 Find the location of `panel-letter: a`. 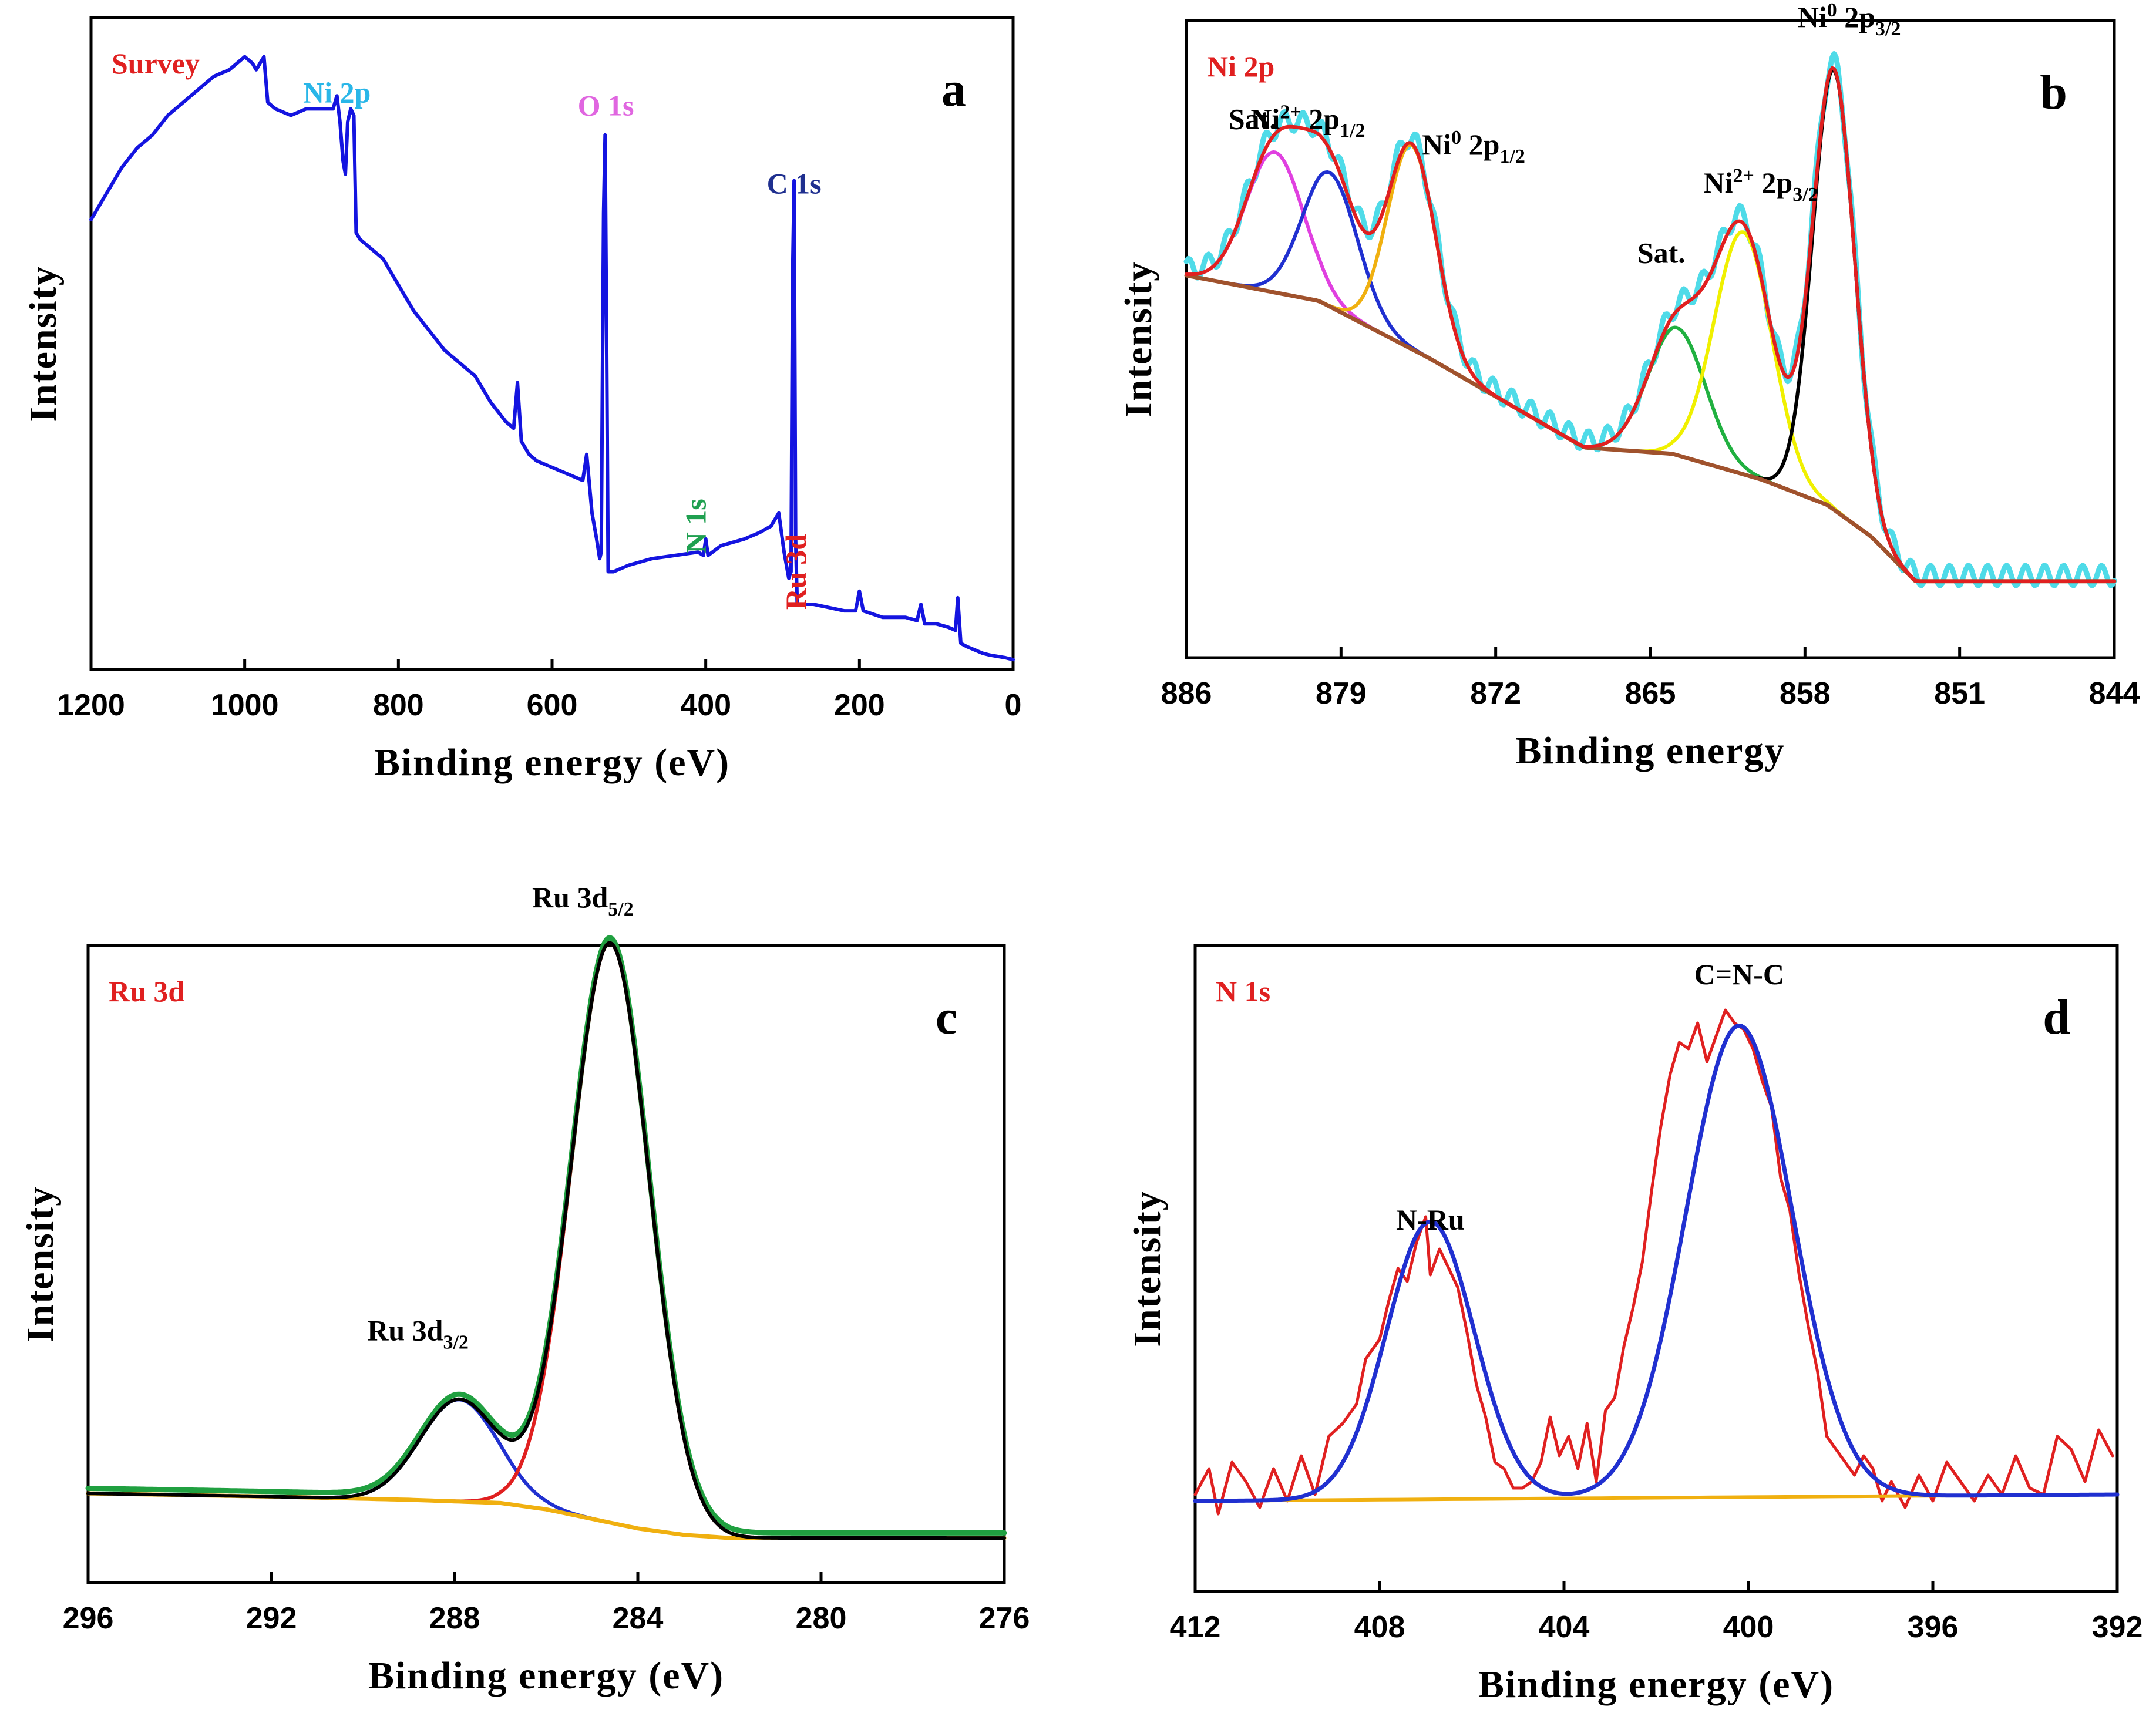

panel-letter: a is located at coordinates (953, 90).